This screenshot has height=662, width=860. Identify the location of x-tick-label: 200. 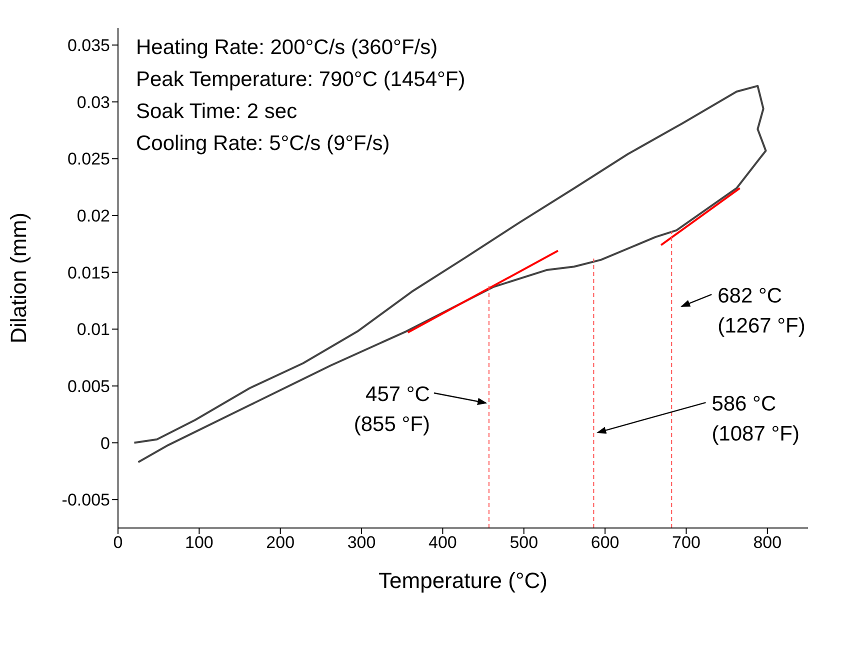
(280, 542).